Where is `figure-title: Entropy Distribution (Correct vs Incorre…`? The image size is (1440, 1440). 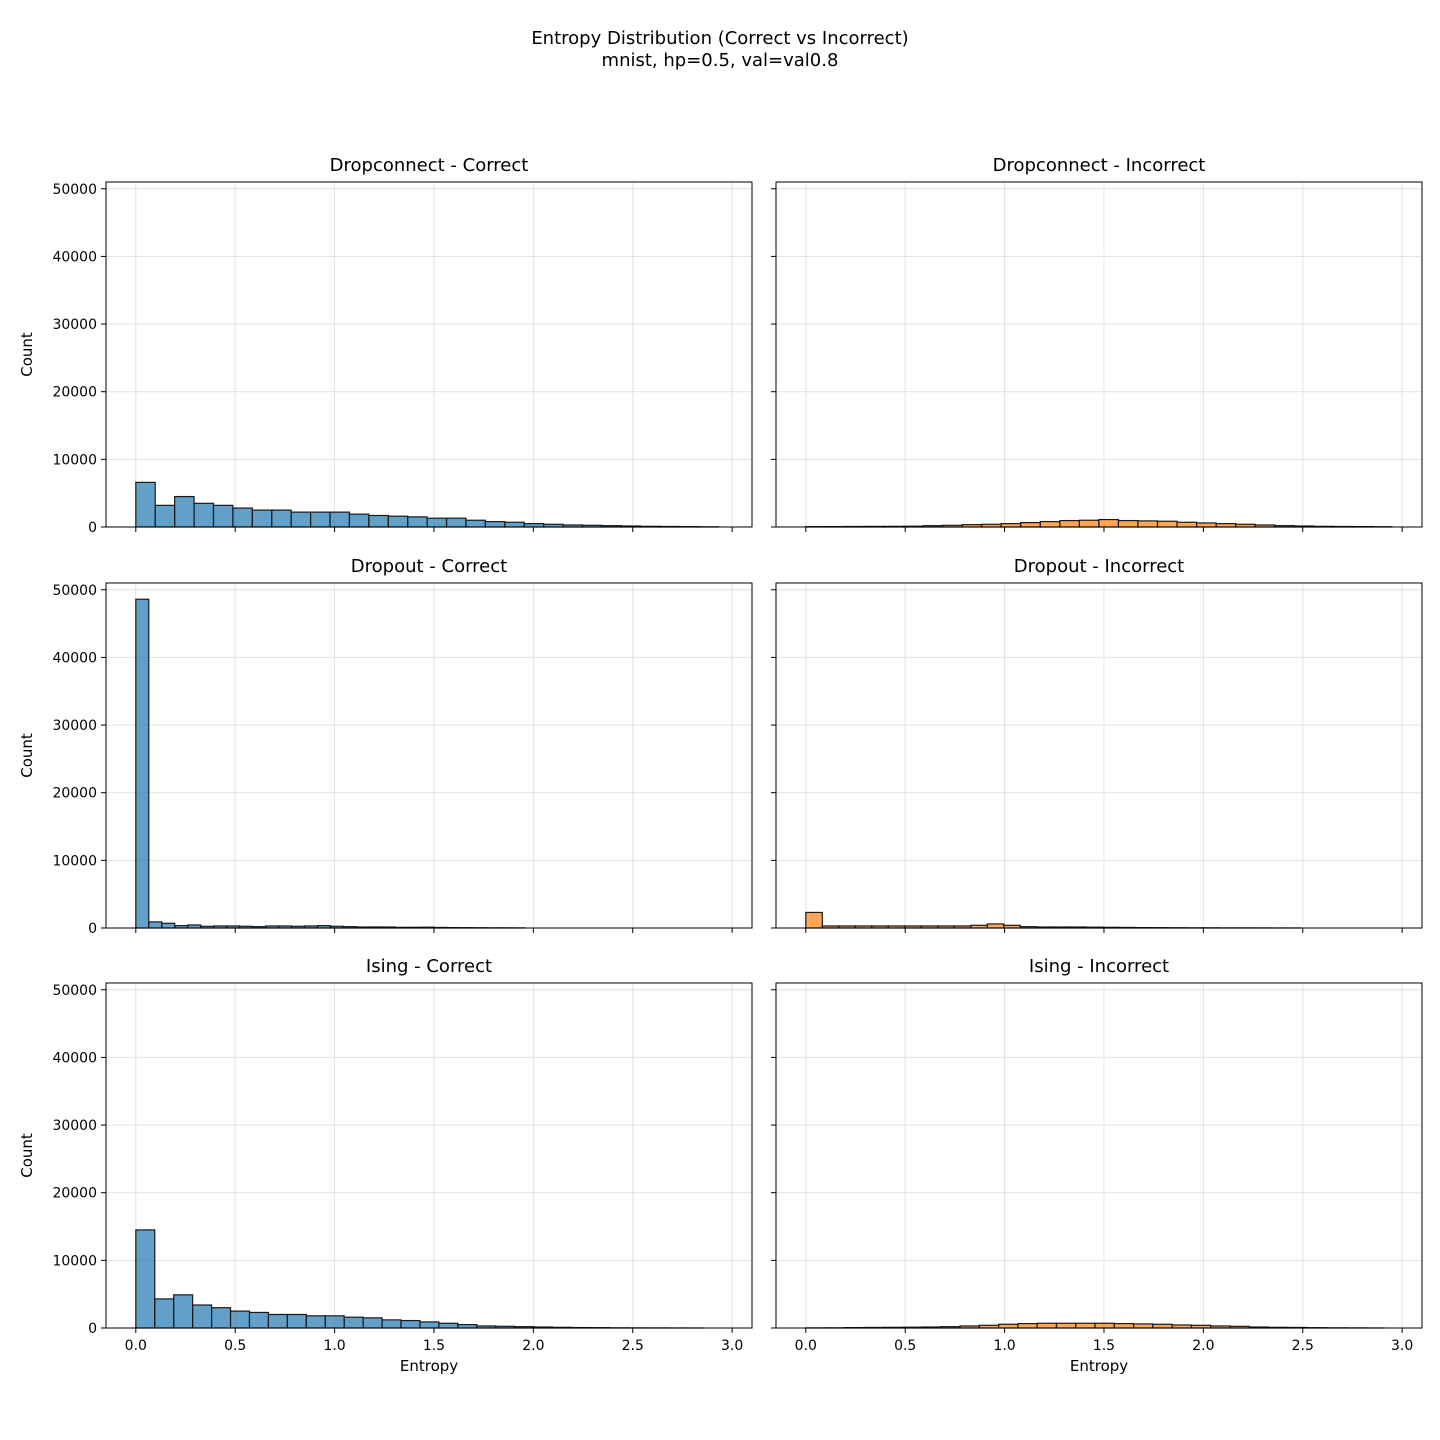 figure-title: Entropy Distribution (Correct vs Incorre… is located at coordinates (719, 38).